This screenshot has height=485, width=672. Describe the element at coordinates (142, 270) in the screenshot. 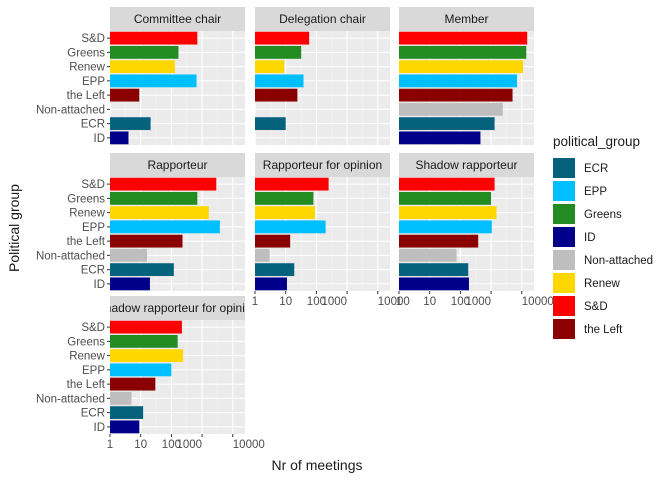

I see `bar-rapporteur-ecr` at that location.